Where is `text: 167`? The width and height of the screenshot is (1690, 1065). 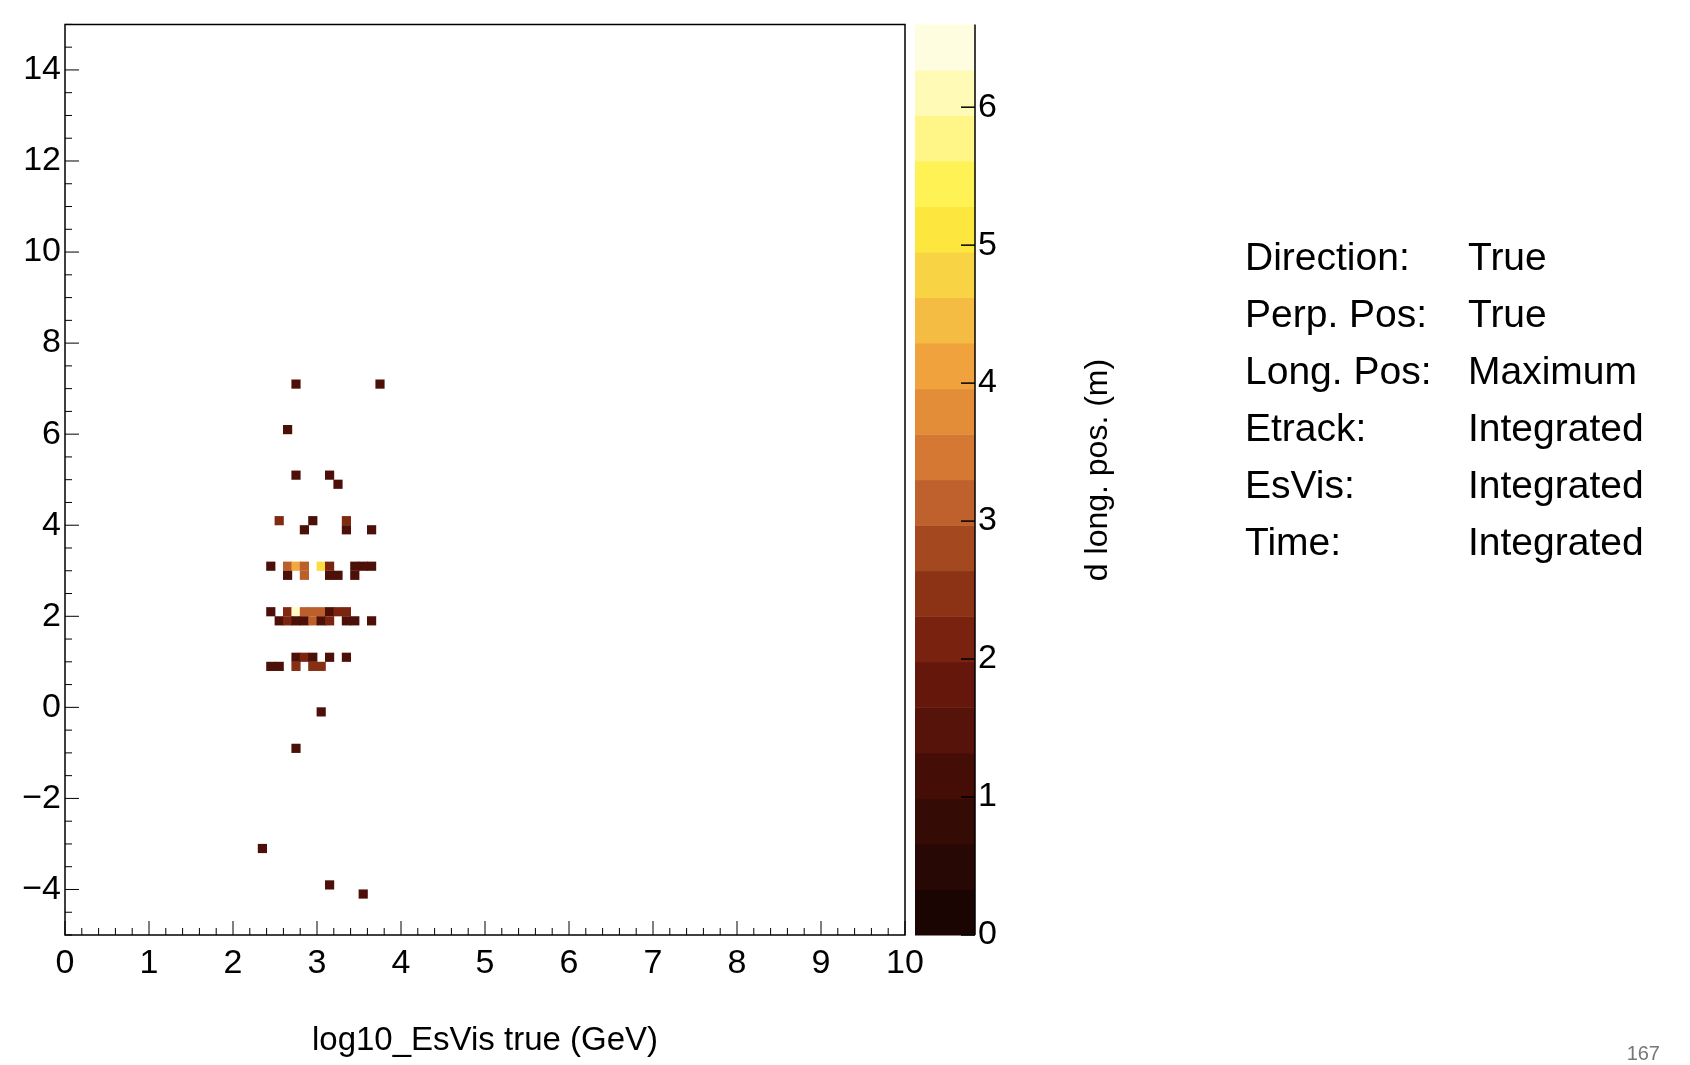 text: 167 is located at coordinates (1643, 1053).